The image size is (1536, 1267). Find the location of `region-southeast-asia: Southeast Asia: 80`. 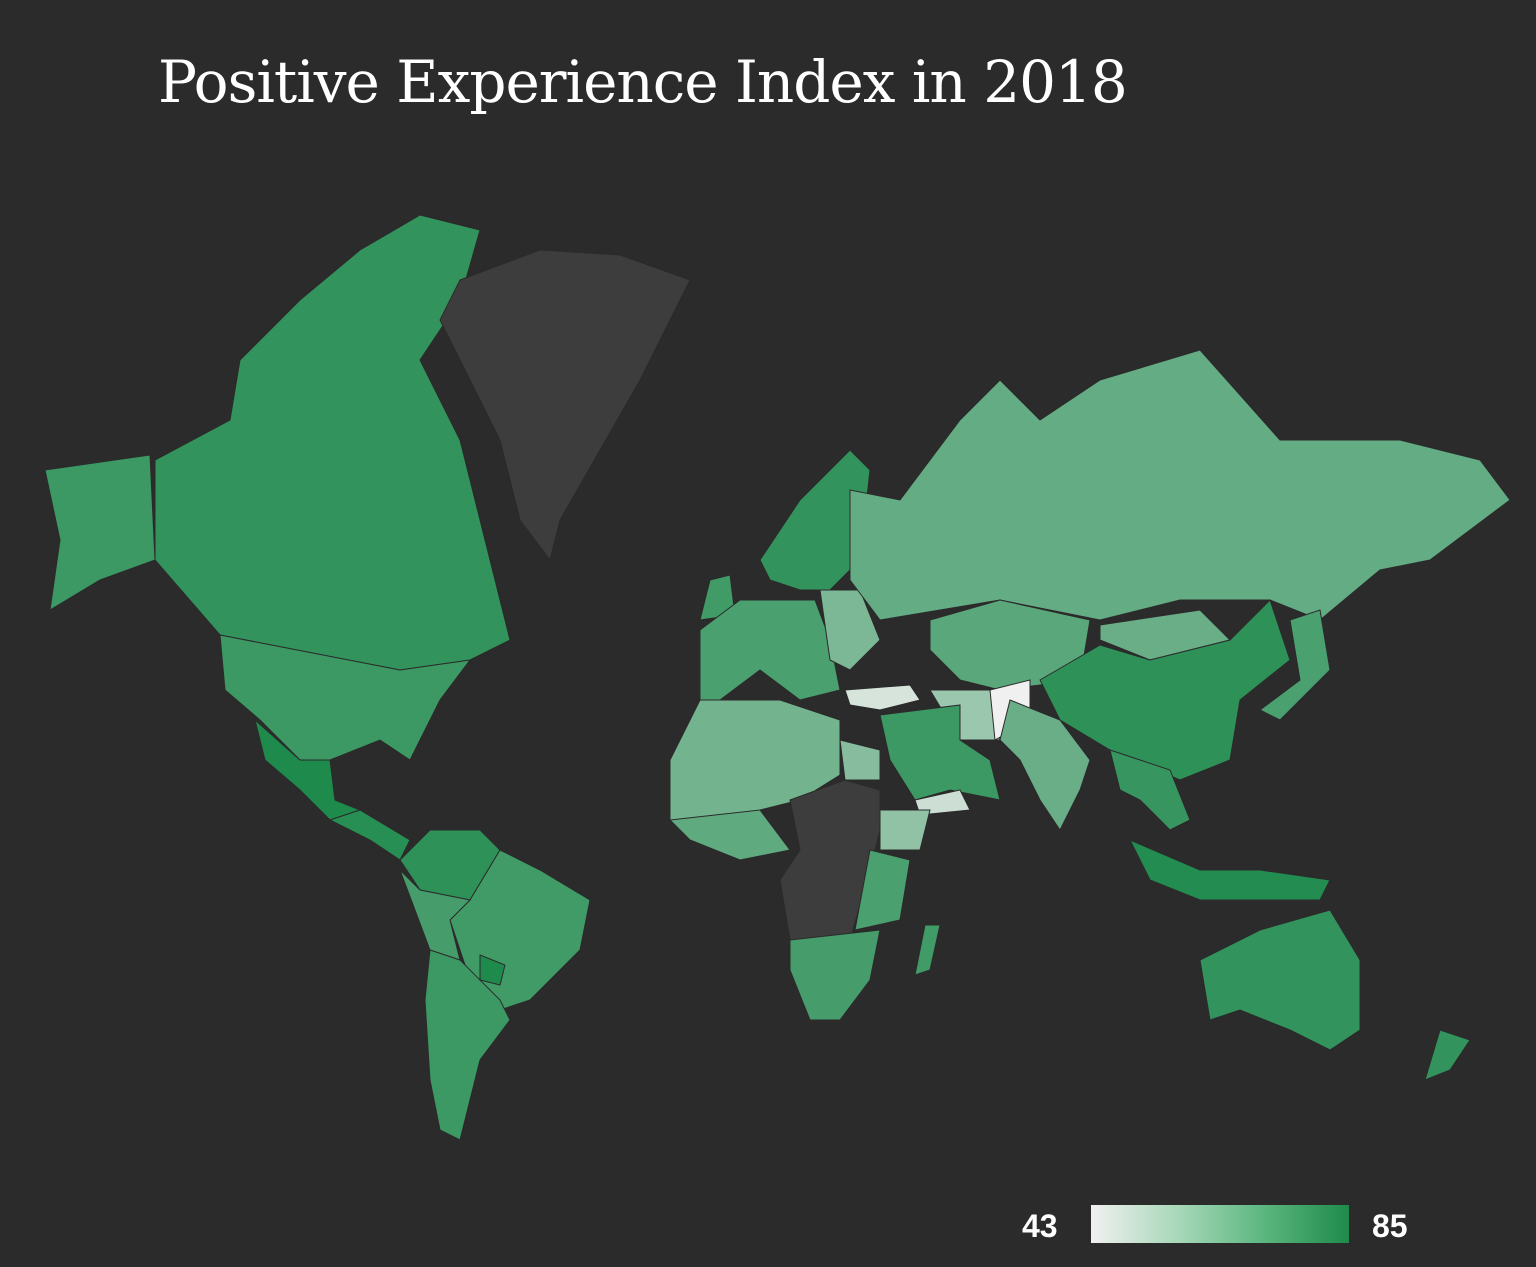

region-southeast-asia: Southeast Asia: 80 is located at coordinates (1150, 790).